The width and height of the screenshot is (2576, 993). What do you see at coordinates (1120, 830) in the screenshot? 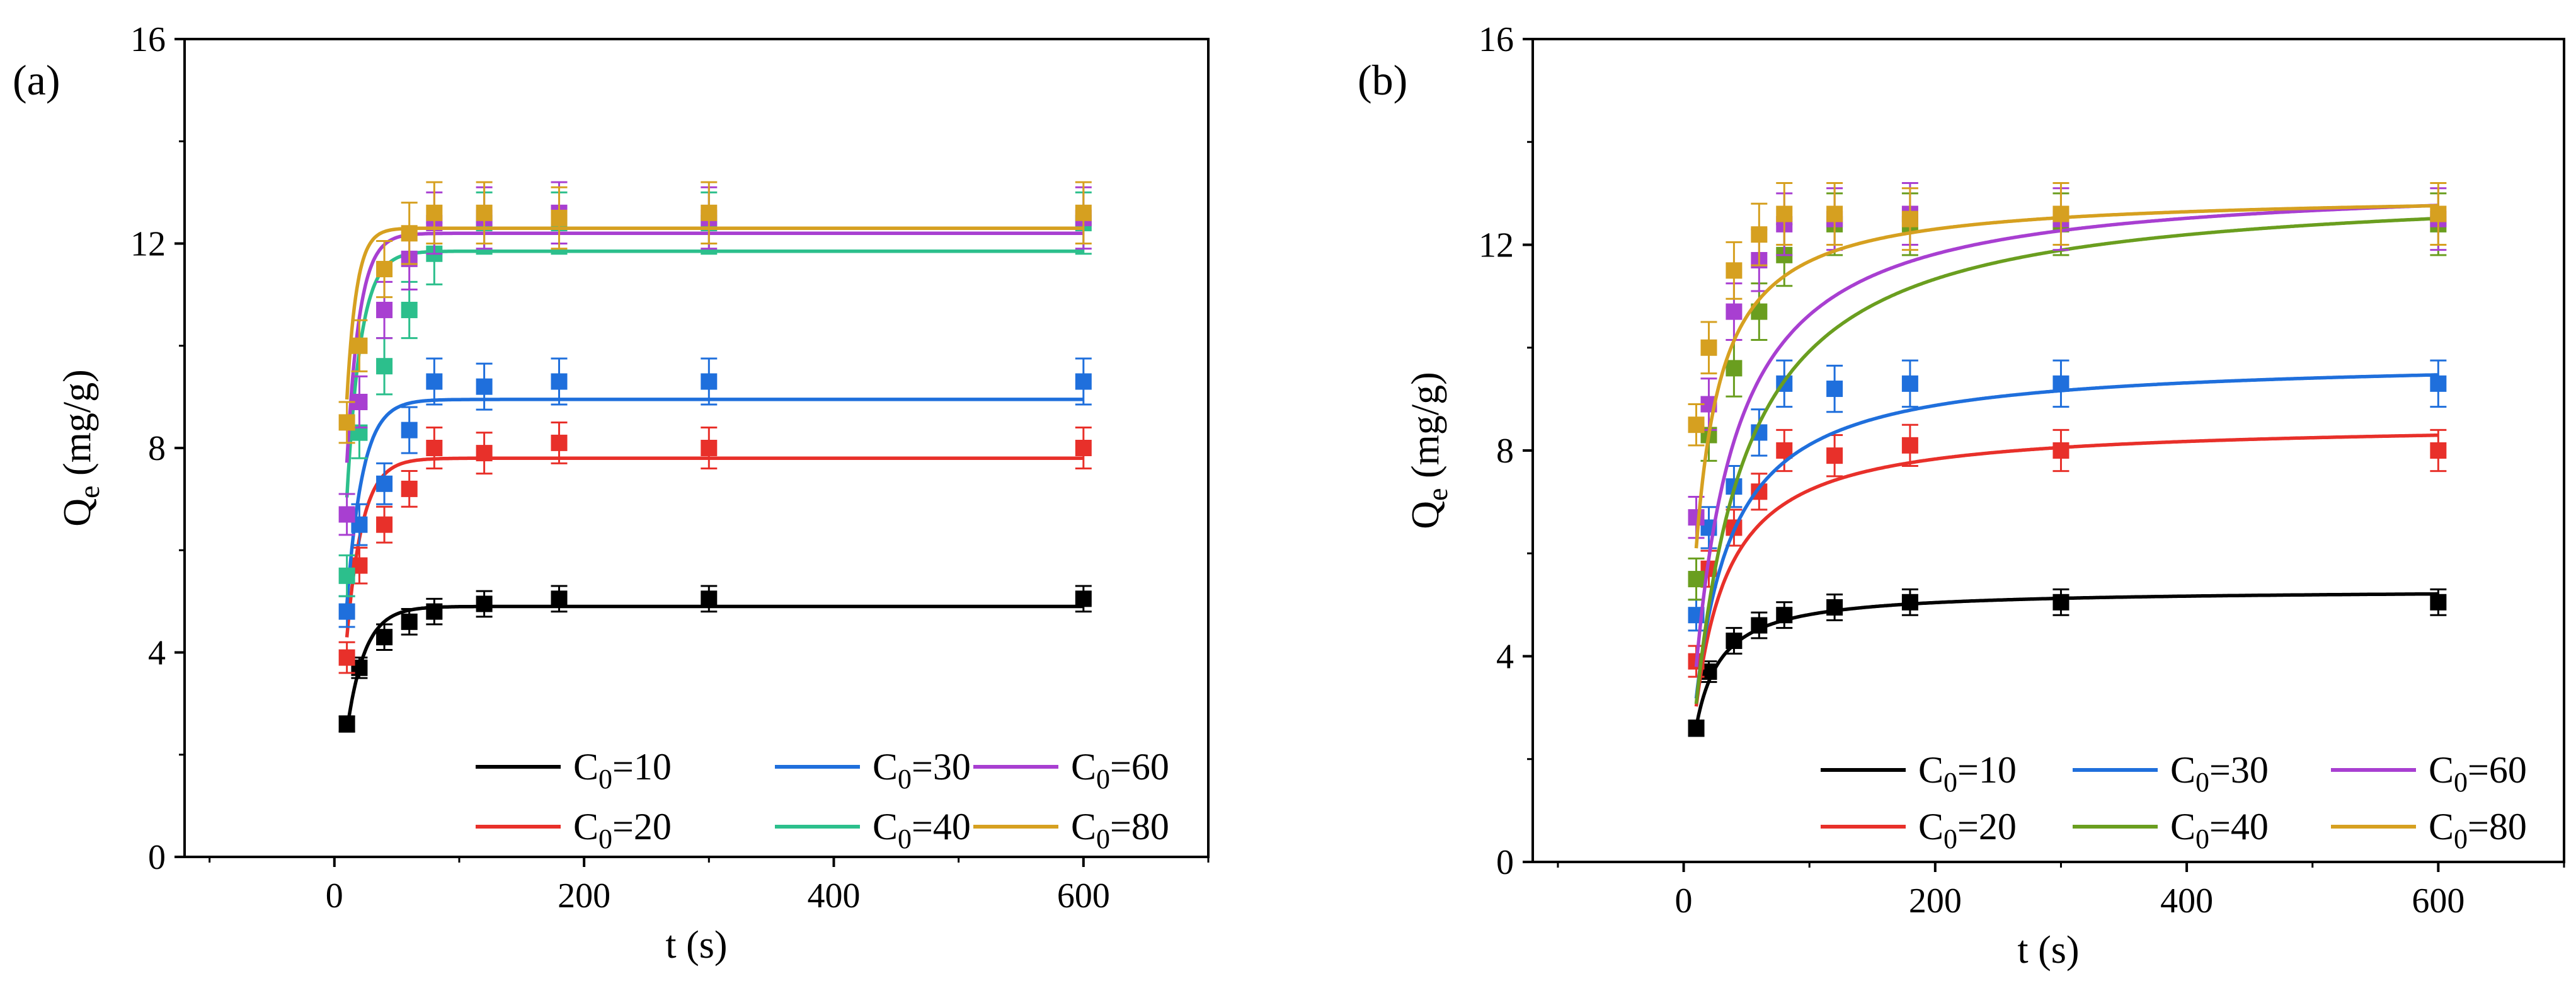
I see `legend-label: C0=80` at bounding box center [1120, 830].